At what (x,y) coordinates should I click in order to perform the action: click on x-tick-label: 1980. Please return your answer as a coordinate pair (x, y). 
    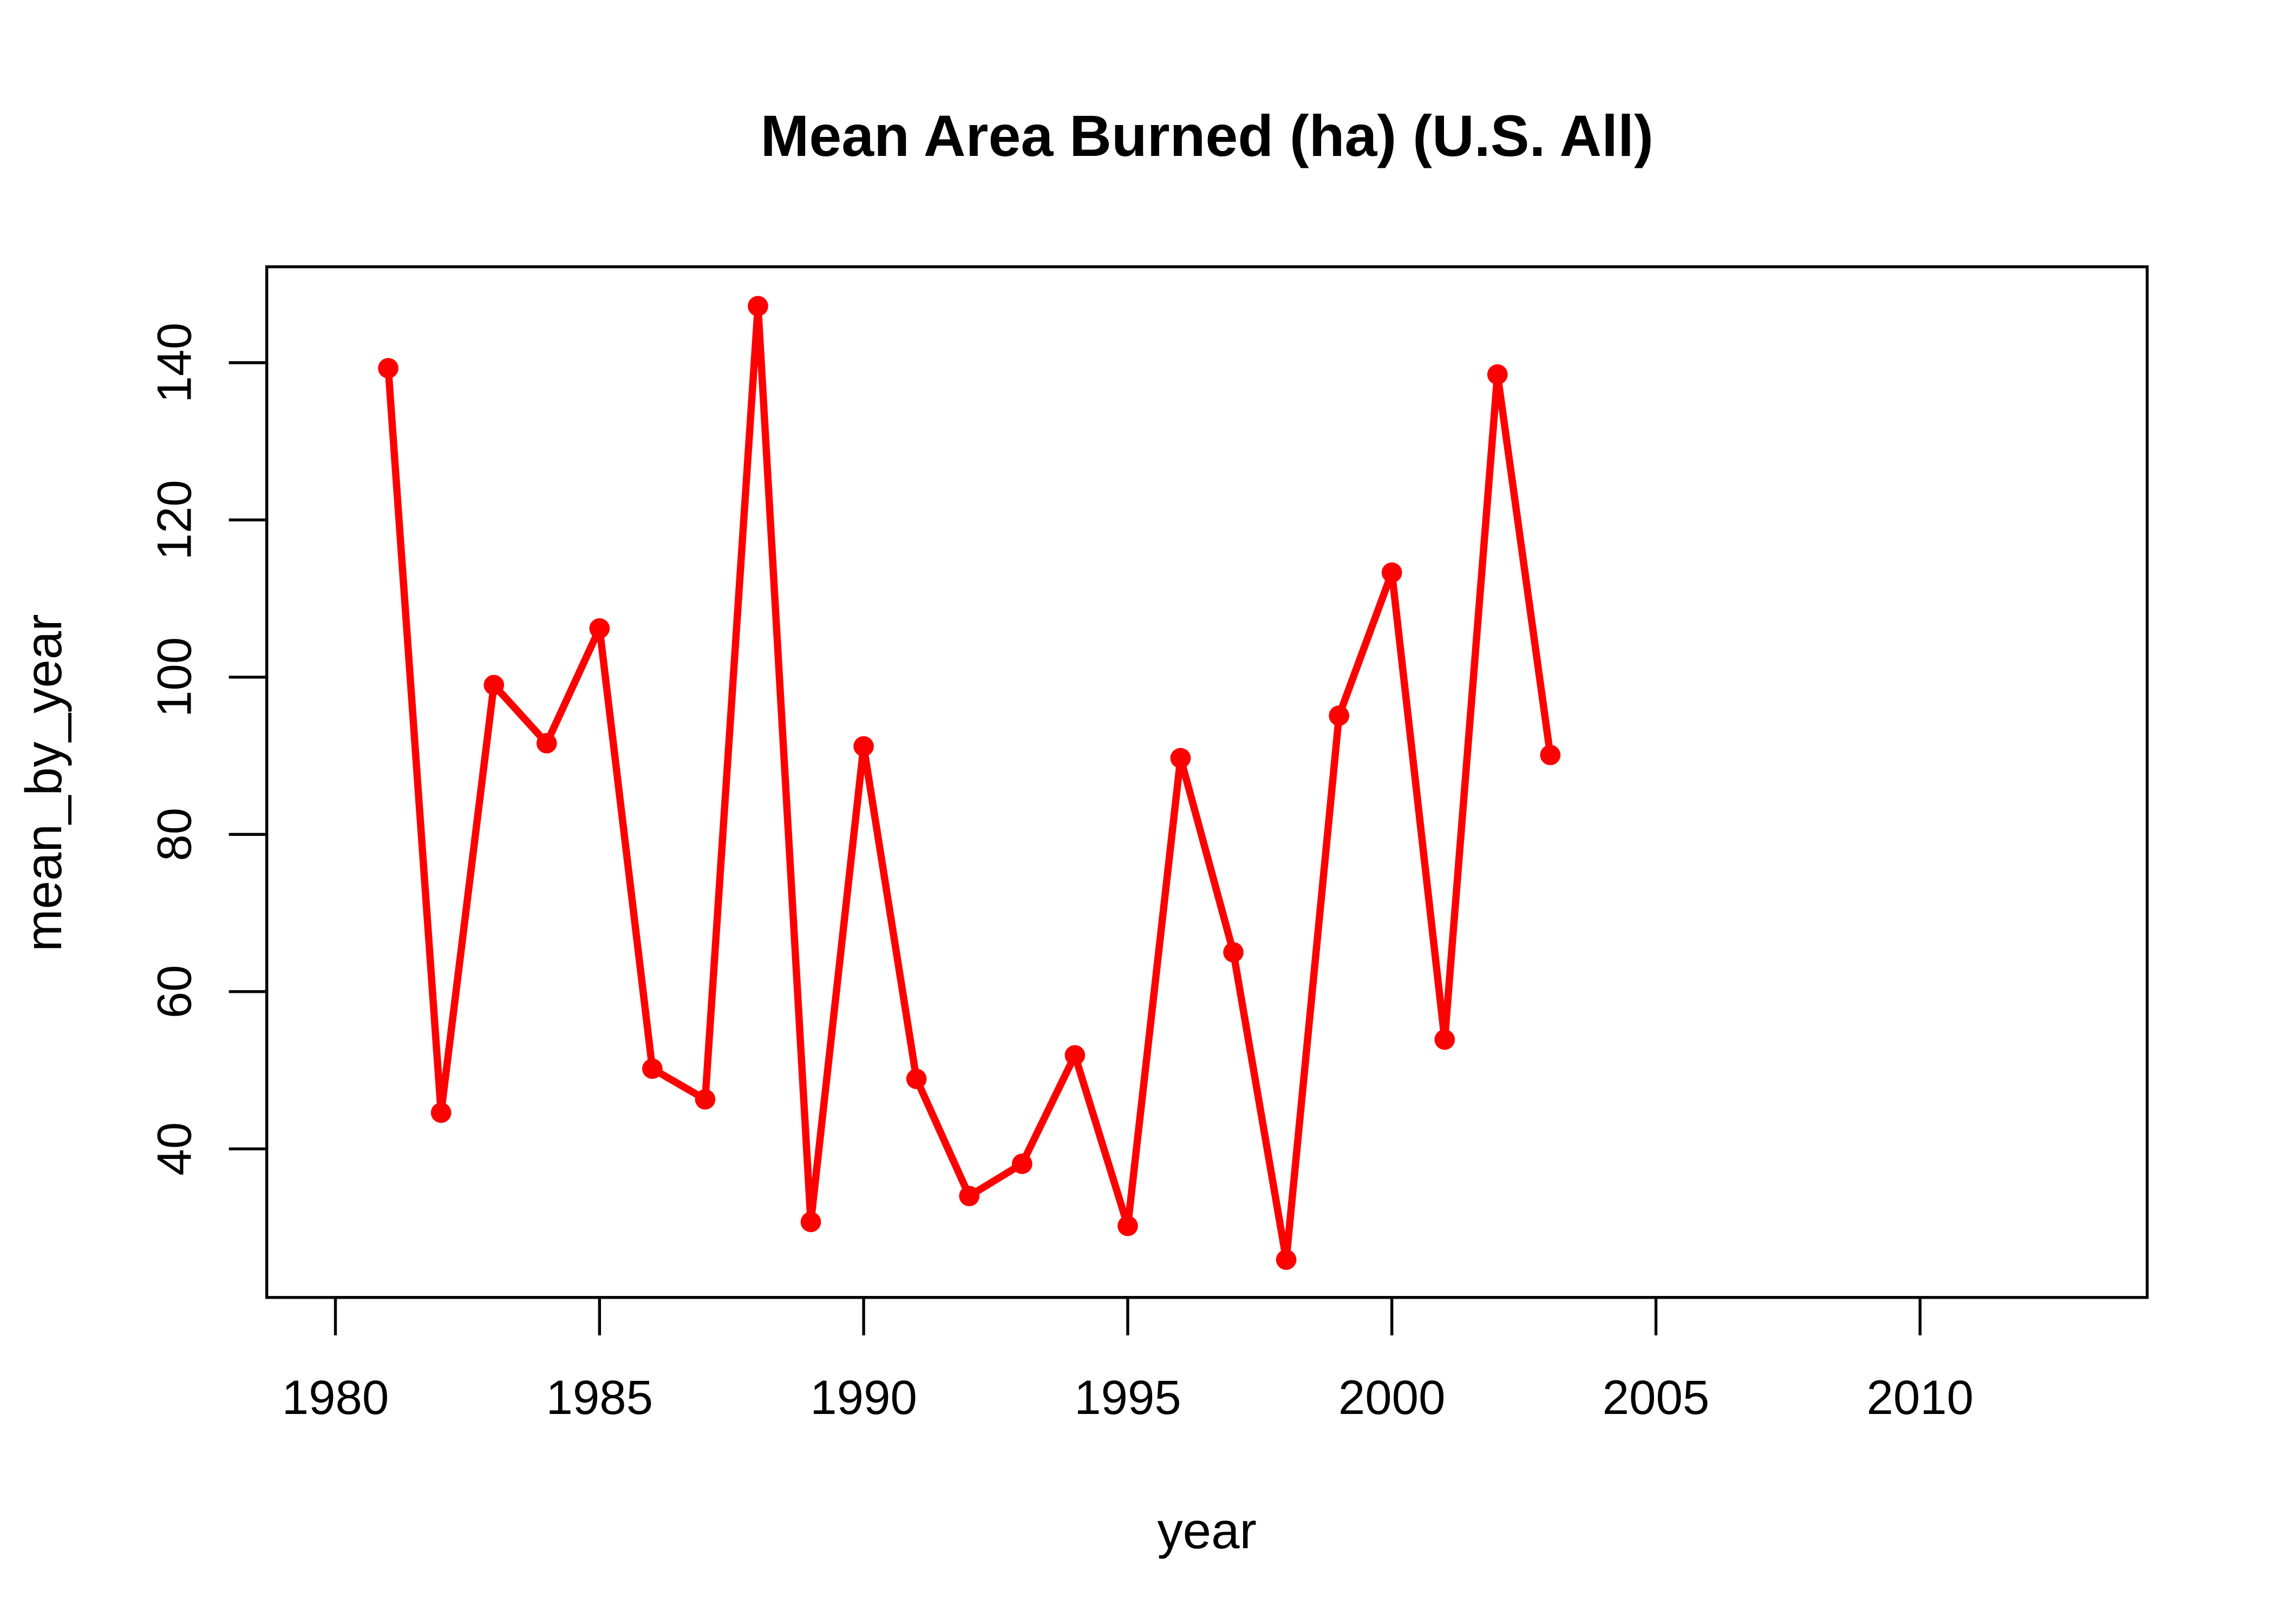
    Looking at the image, I should click on (336, 1398).